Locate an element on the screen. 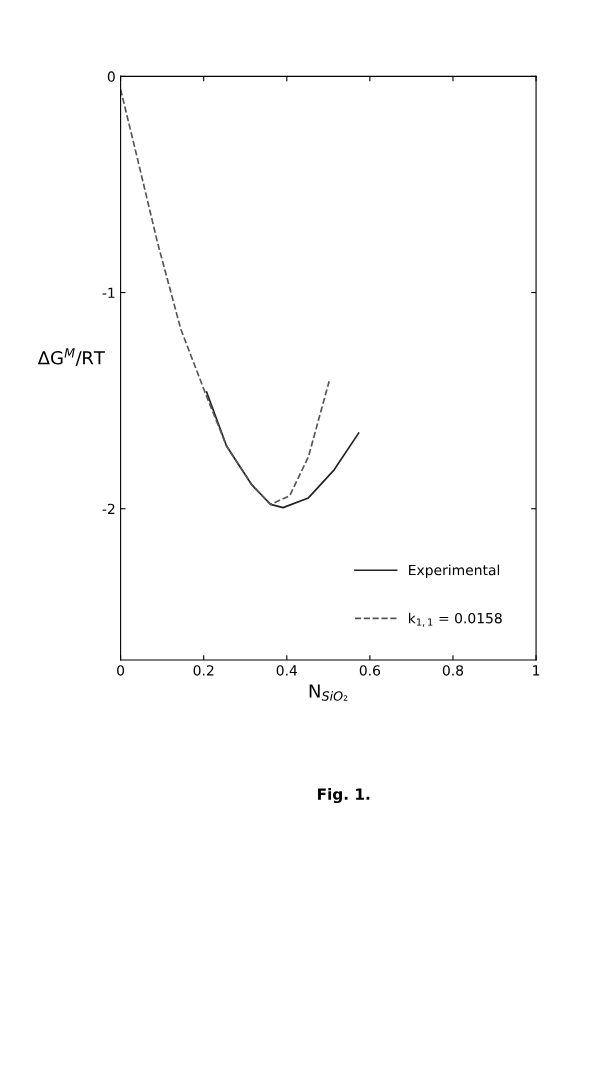 This screenshot has width=603, height=1091. x-tick-label: 0.6 is located at coordinates (370, 670).